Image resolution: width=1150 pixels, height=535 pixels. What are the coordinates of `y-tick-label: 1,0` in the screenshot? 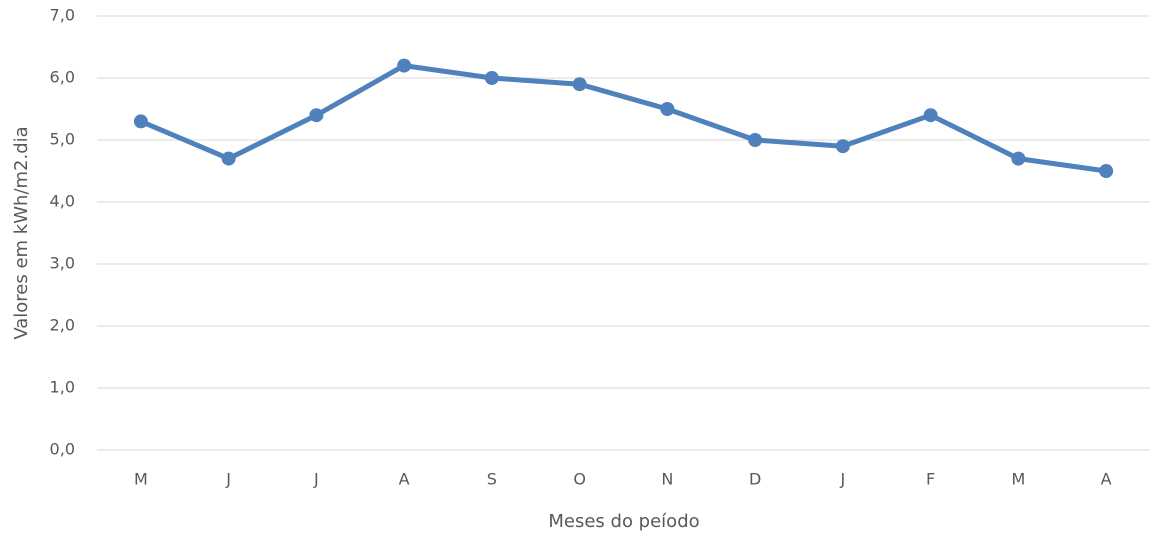 It's located at (62, 387).